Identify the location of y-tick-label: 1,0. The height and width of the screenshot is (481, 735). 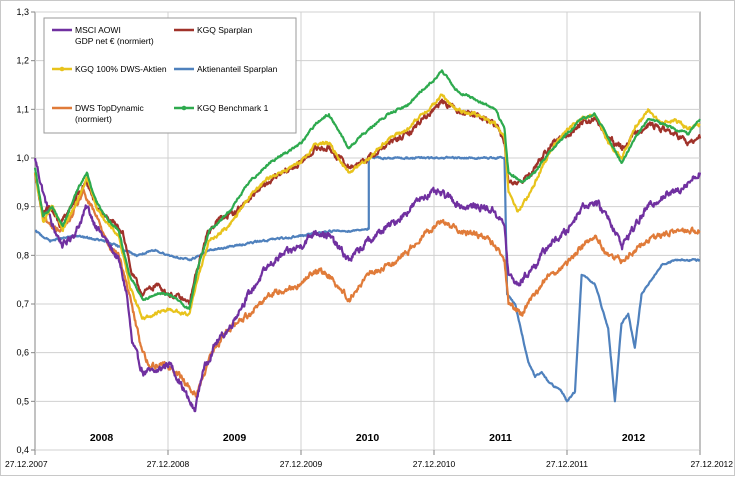
(22, 158).